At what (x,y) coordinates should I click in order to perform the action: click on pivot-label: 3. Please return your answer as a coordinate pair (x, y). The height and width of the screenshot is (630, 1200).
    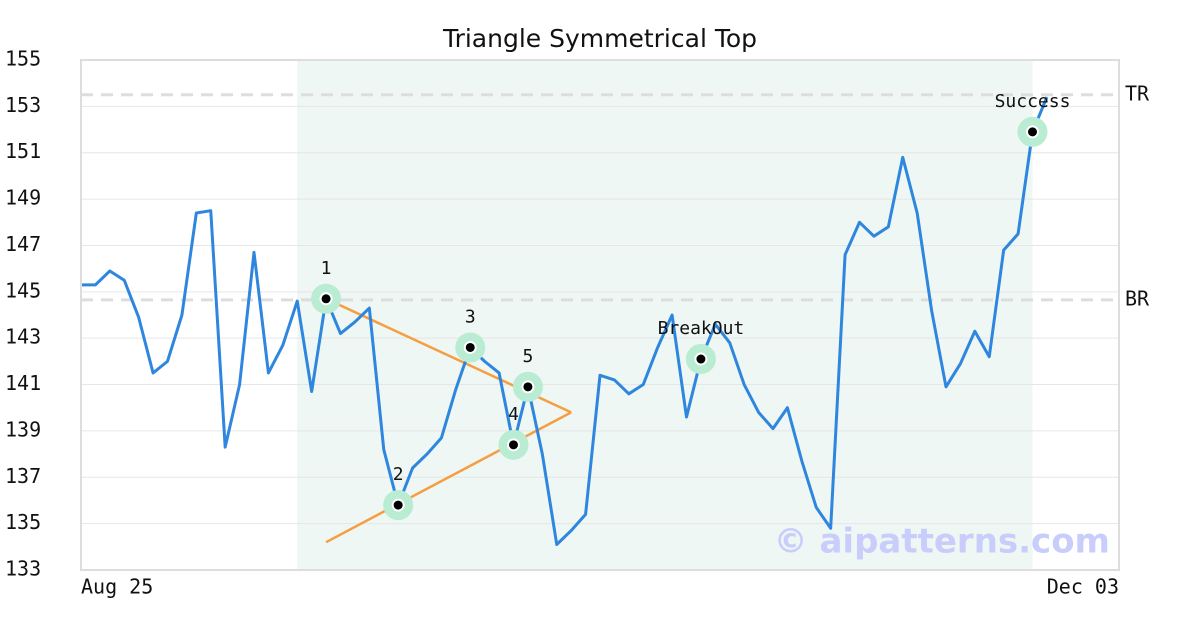
    Looking at the image, I should click on (470, 316).